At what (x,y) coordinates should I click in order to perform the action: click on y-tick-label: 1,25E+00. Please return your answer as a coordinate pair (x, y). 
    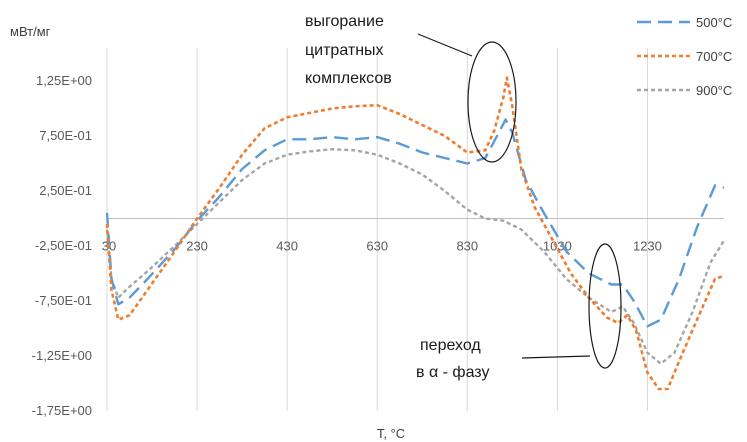
    Looking at the image, I should click on (64, 80).